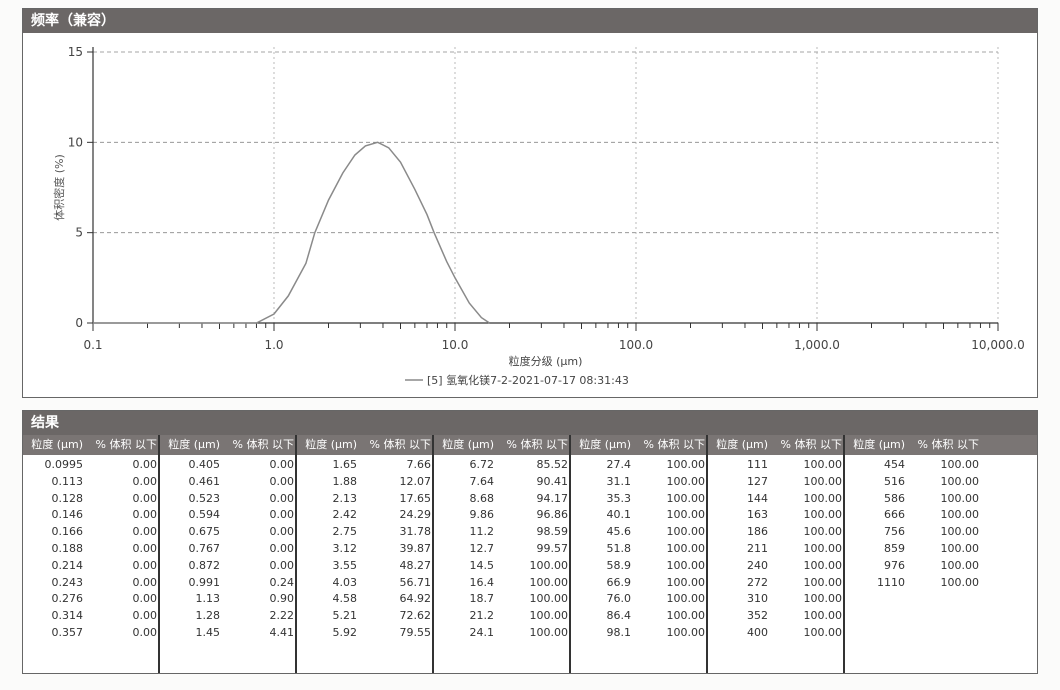 This screenshot has height=690, width=1060. I want to click on percent-under-cell: 85.52, so click(552, 464).